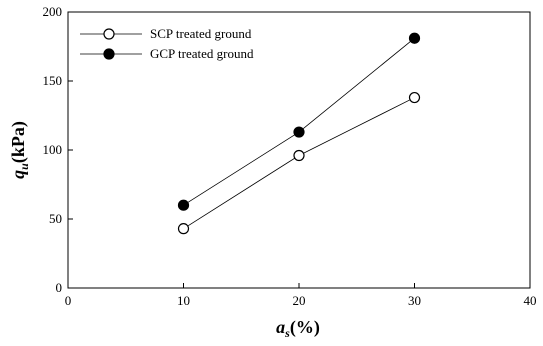 The height and width of the screenshot is (346, 543). Describe the element at coordinates (18, 142) in the screenshot. I see `y-axis-title-unit: (kPa)` at that location.